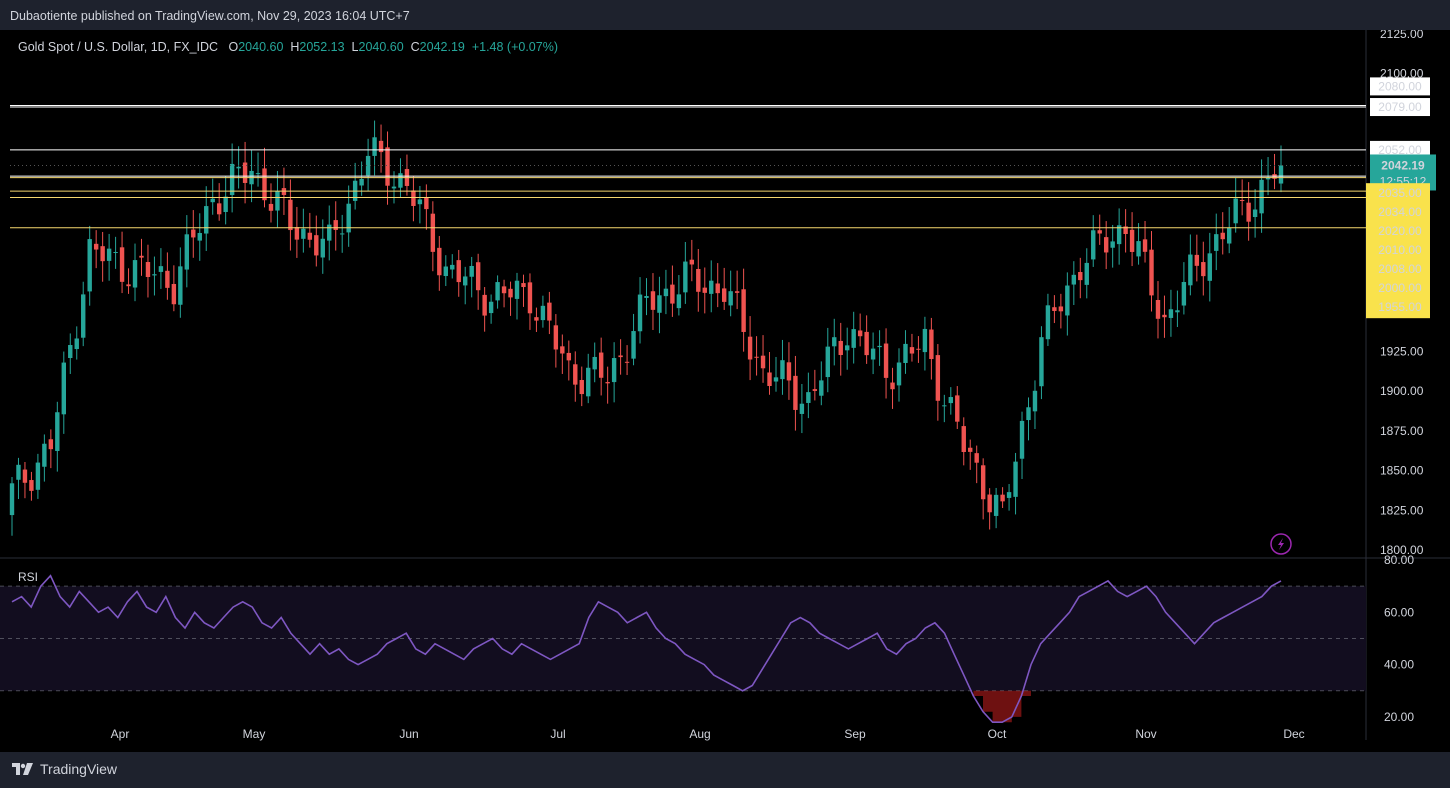 The image size is (1450, 788). Describe the element at coordinates (120, 734) in the screenshot. I see `time-tick-label: Apr` at that location.